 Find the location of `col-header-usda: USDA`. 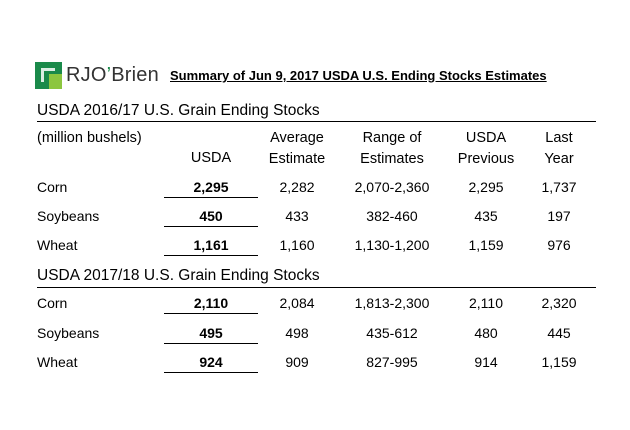

col-header-usda: USDA is located at coordinates (211, 158).